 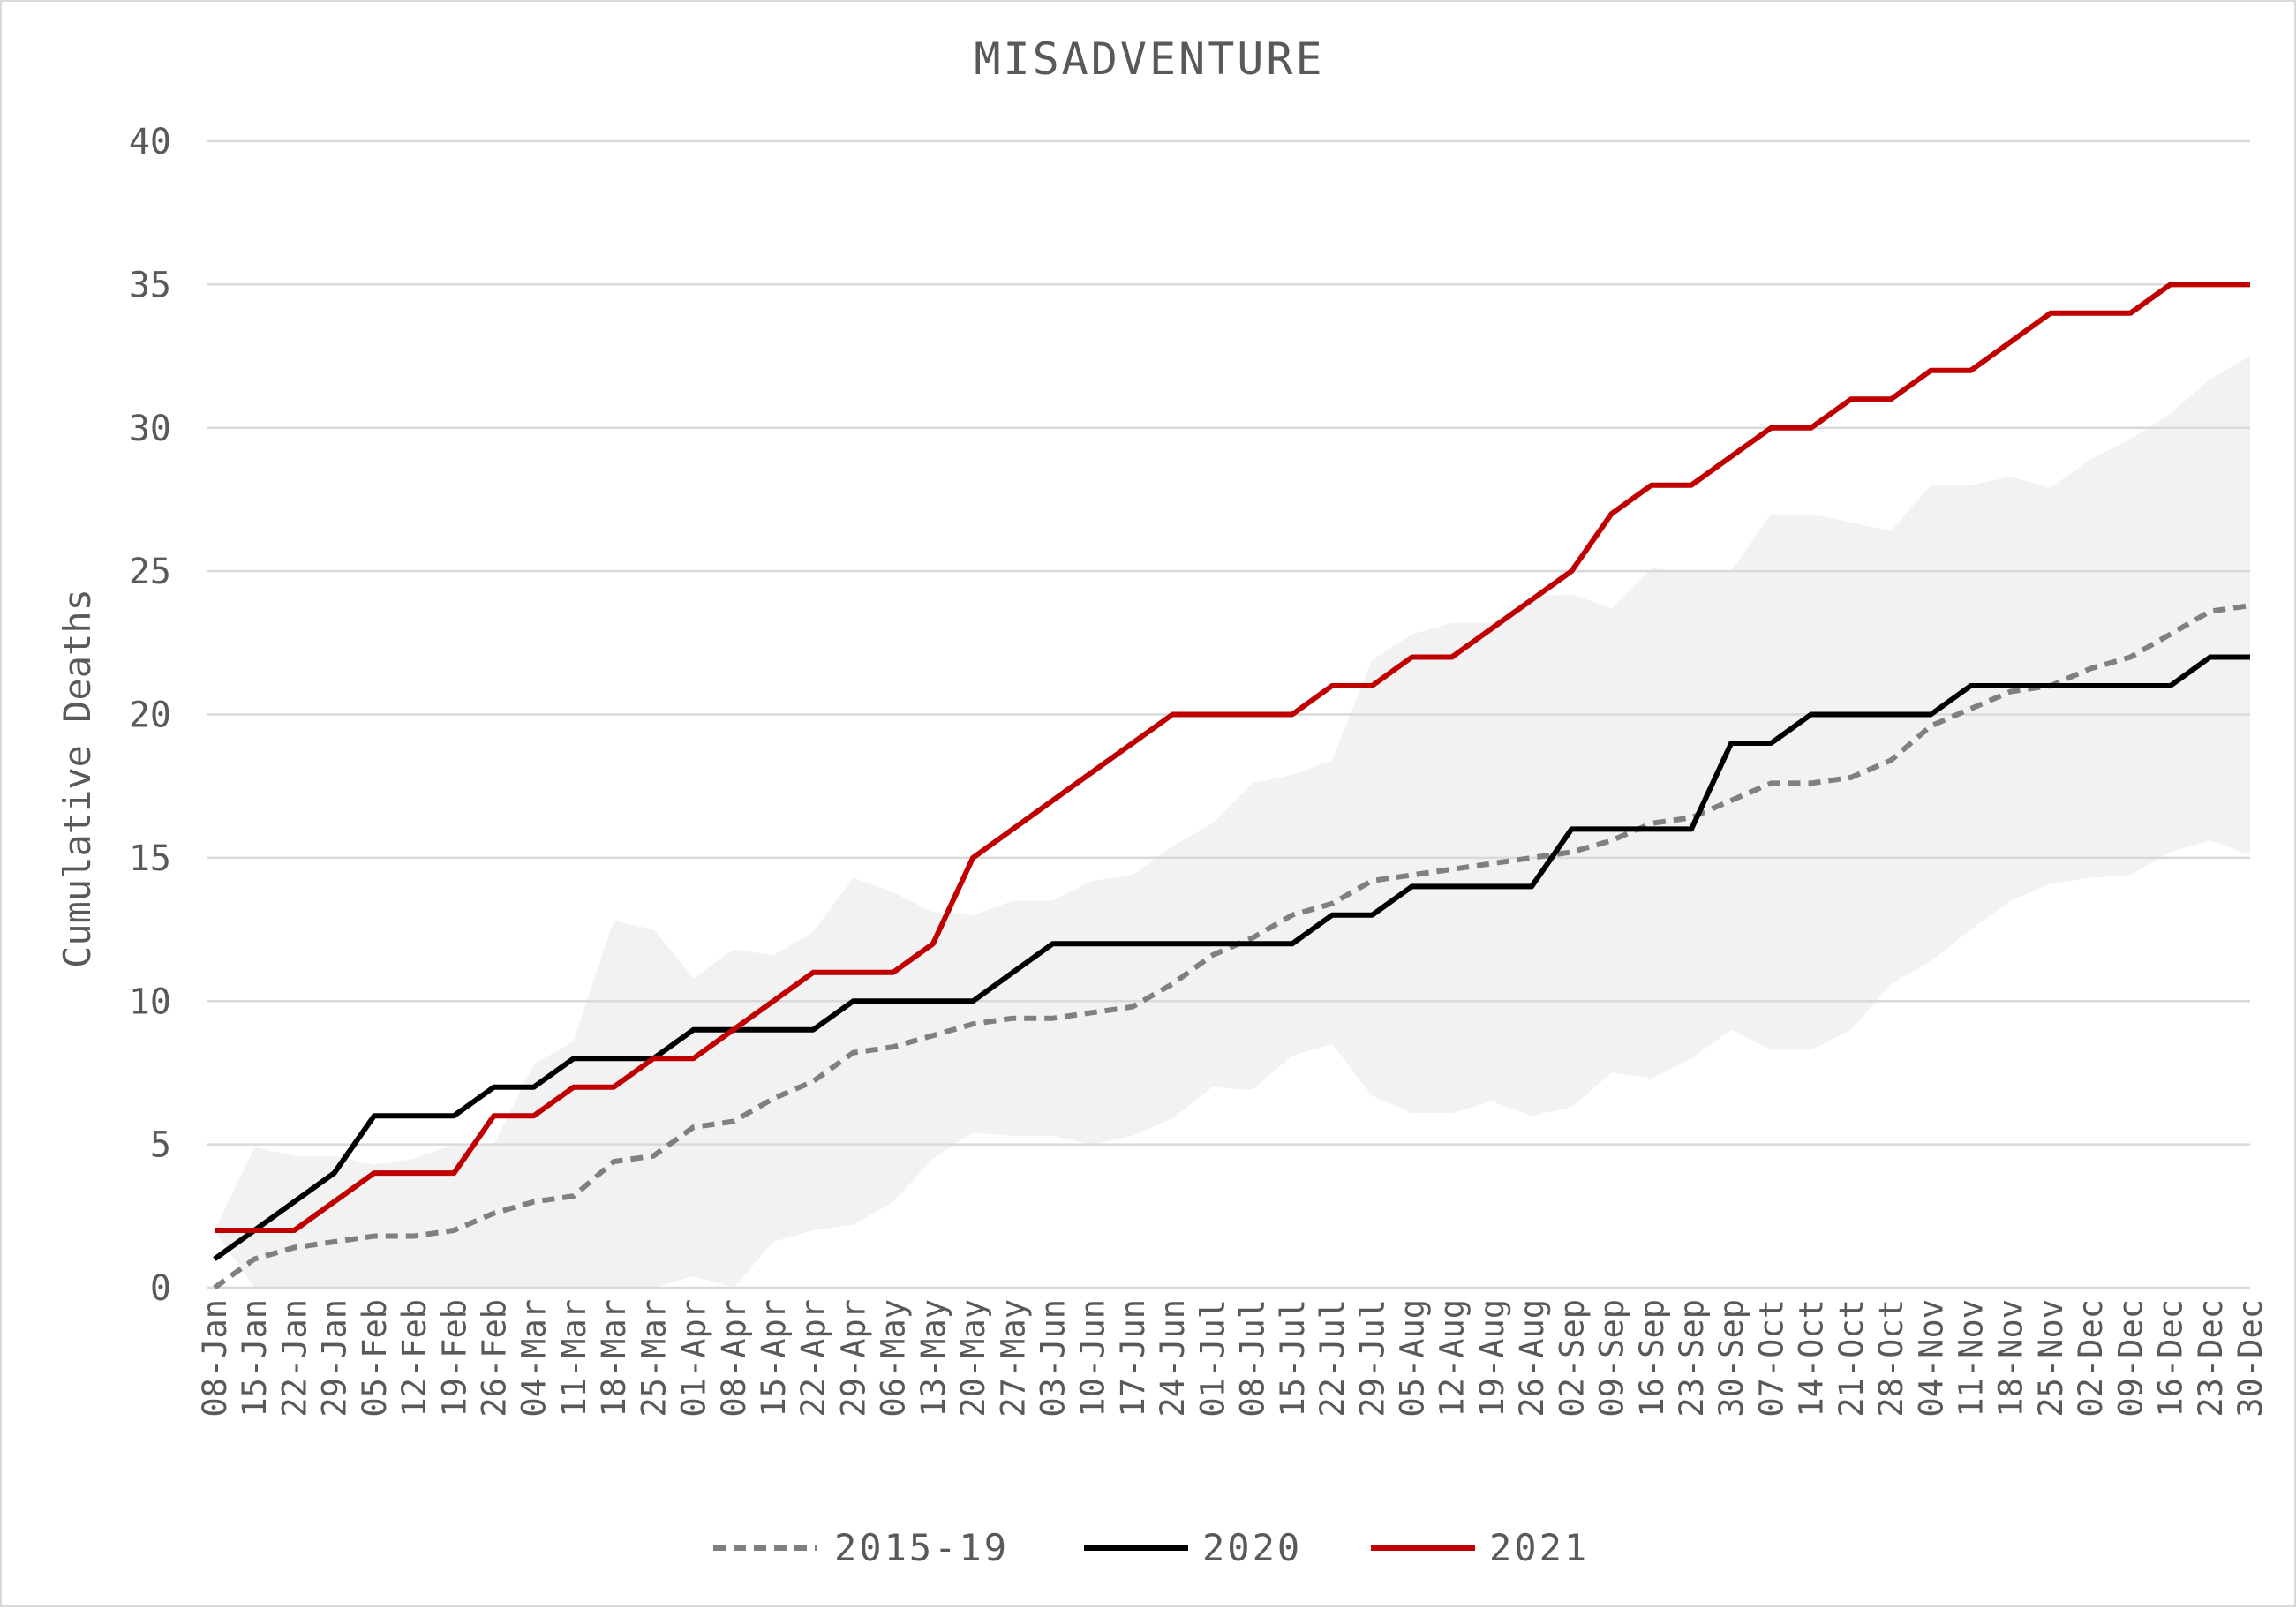 What do you see at coordinates (1372, 1358) in the screenshot?
I see `x-tick-label: 29-Jul` at bounding box center [1372, 1358].